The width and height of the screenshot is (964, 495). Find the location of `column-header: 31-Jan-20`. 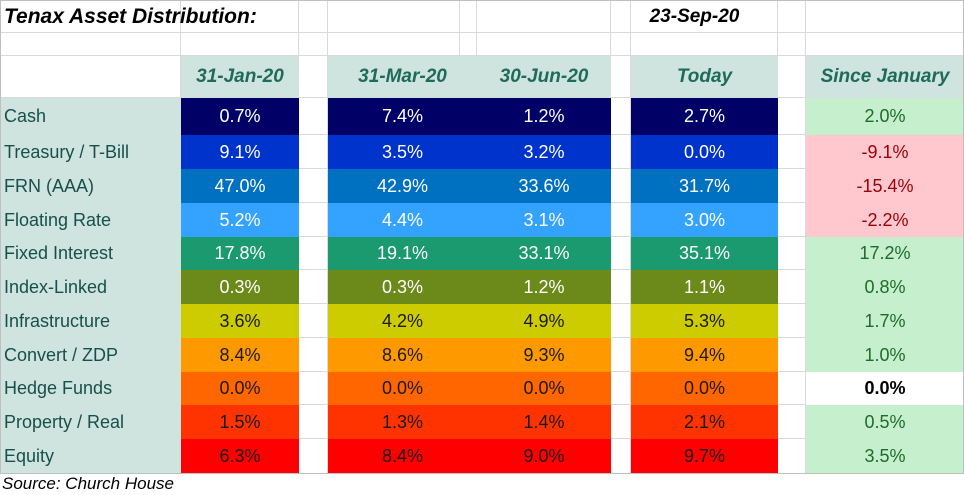

column-header: 31-Jan-20 is located at coordinates (240, 77).